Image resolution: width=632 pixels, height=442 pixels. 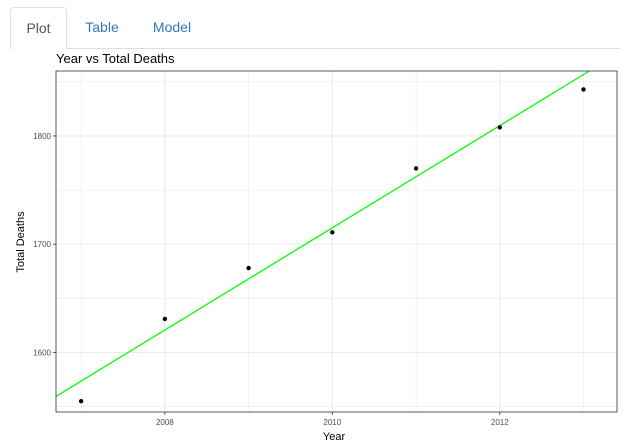 I want to click on x-axis-title: Year, so click(x=334, y=436).